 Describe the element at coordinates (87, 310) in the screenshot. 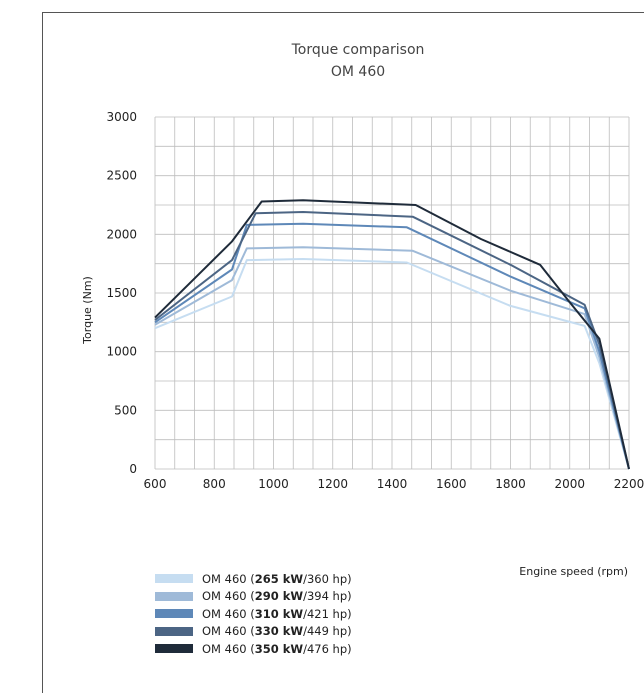

I see `y-axis-label: Torque (Nm)` at that location.